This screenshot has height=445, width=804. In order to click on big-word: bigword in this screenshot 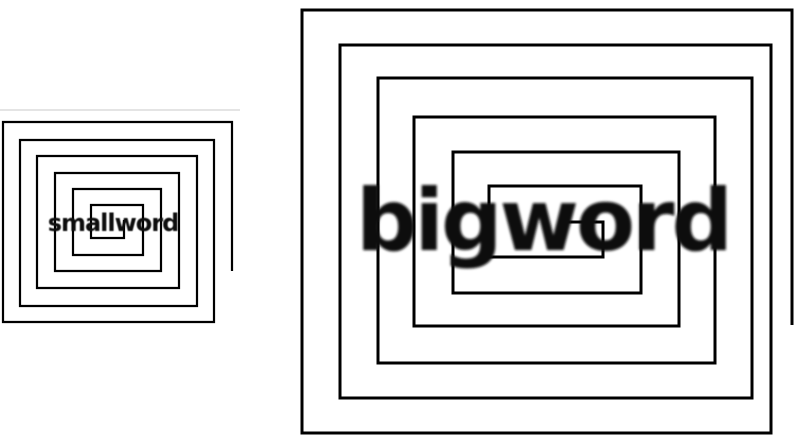, I will do `click(543, 221)`.